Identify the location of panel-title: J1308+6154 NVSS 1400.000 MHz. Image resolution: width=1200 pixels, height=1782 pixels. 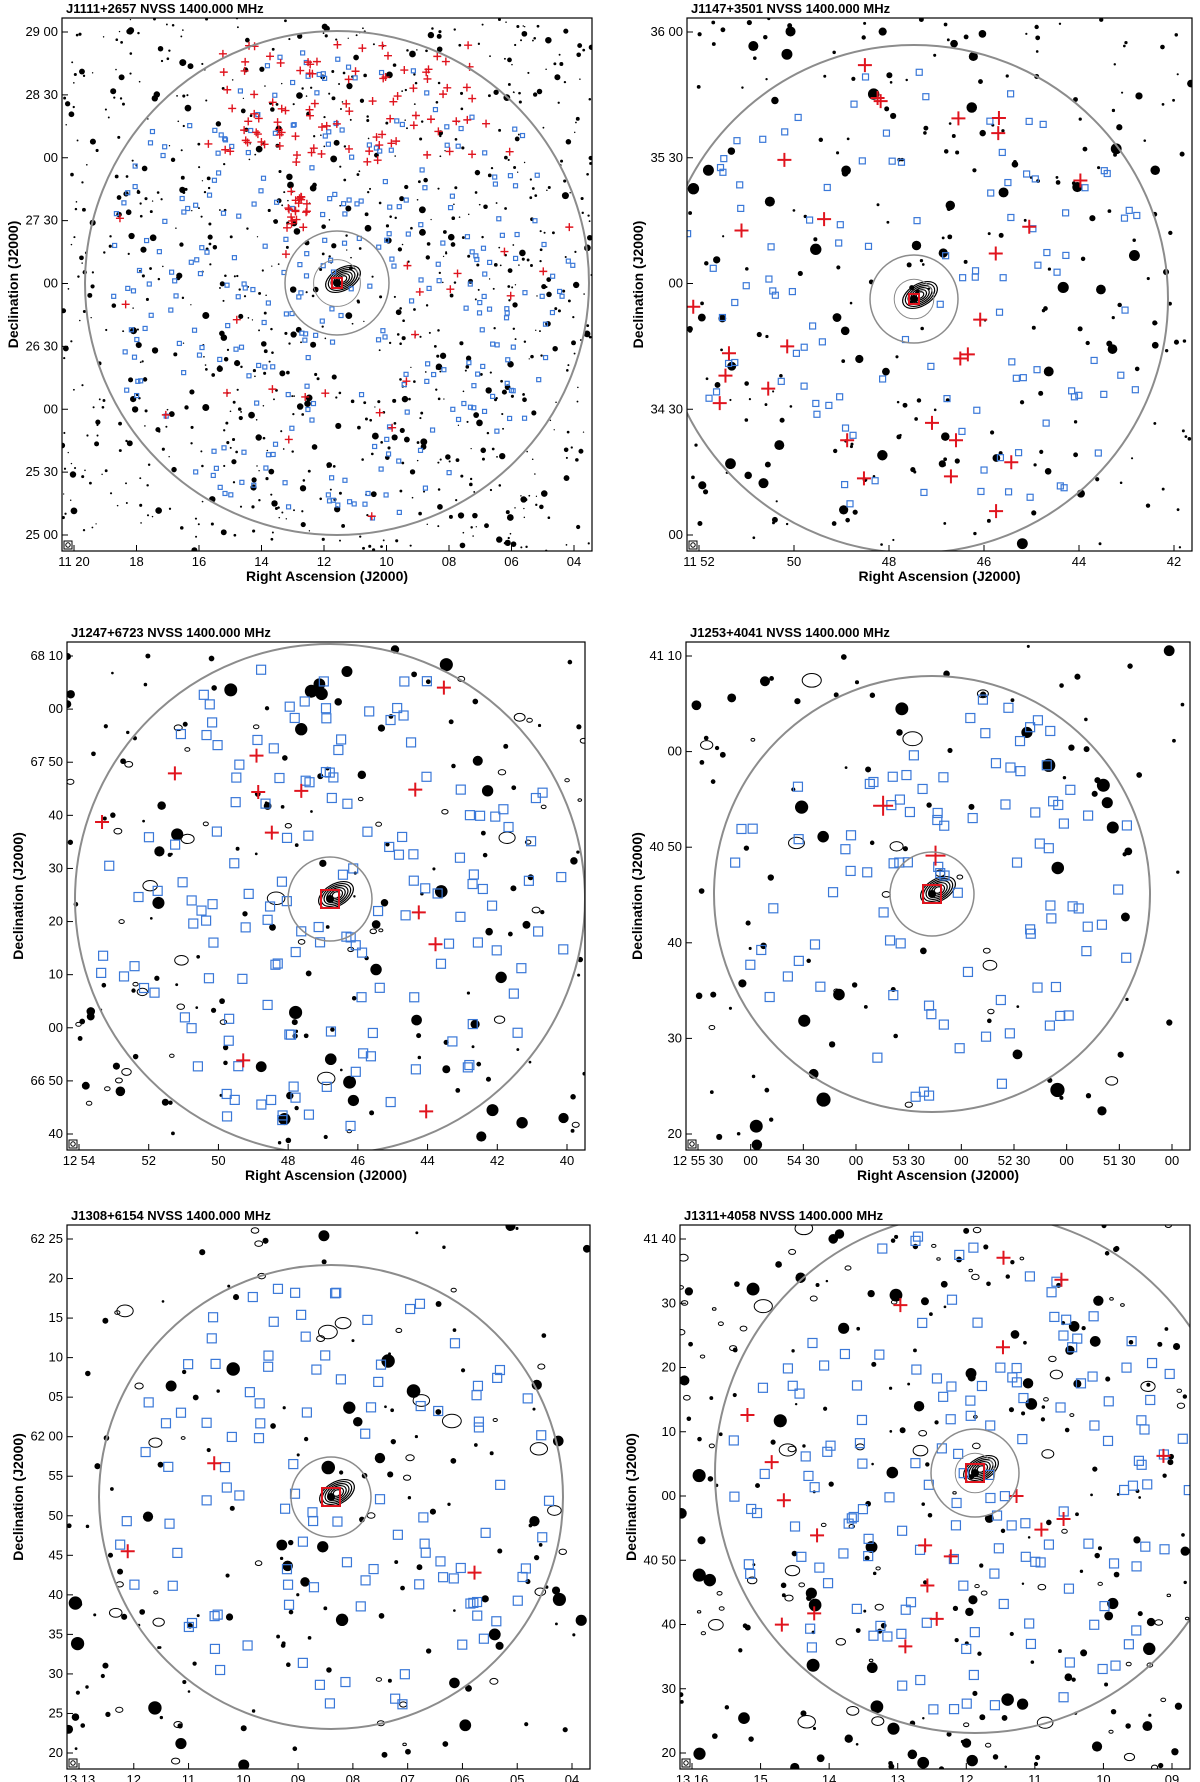
(171, 1215).